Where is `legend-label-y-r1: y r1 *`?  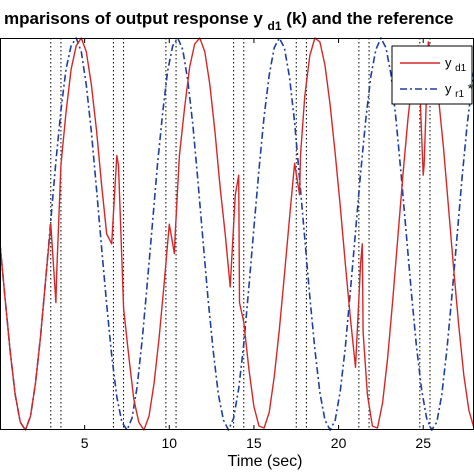
legend-label-y-r1: y r1 * is located at coordinates (459, 90).